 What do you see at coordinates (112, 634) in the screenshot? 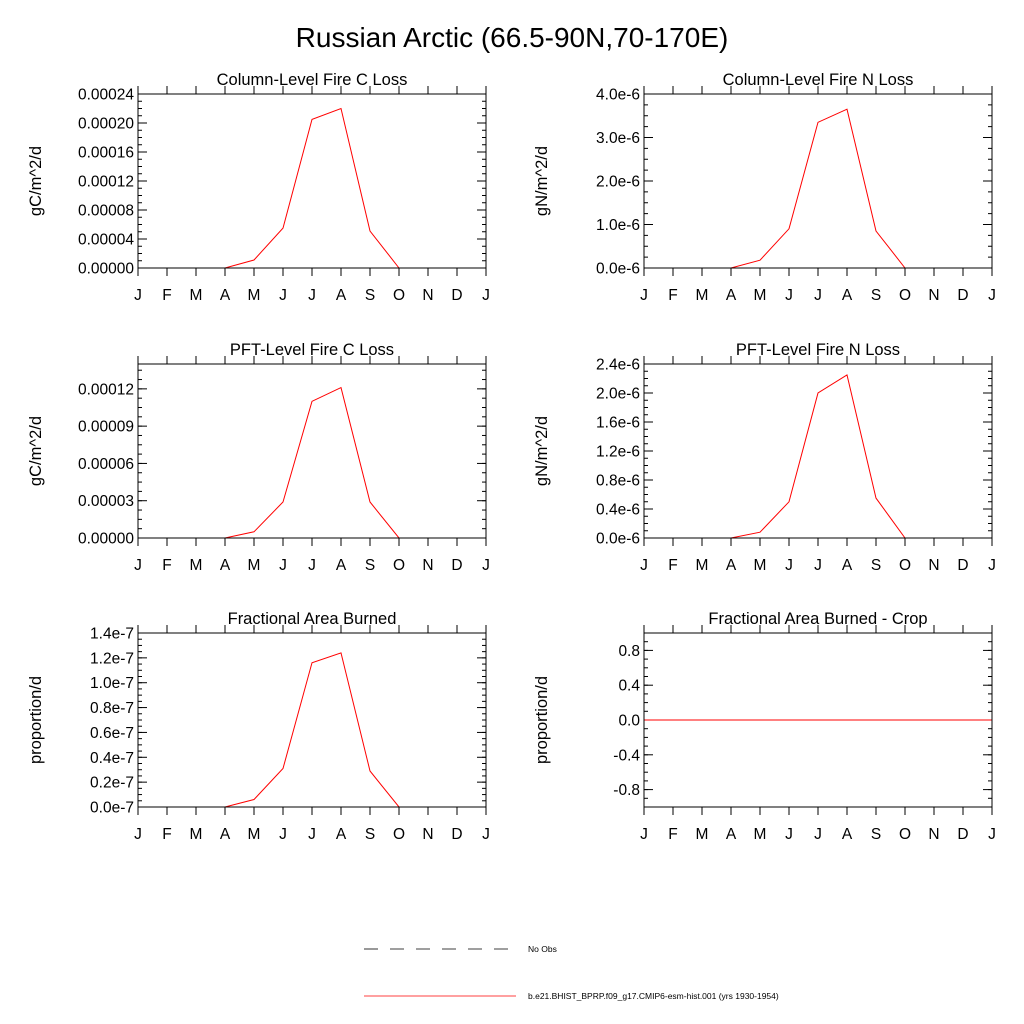
I see `y-tick-label: 1.4e-7` at bounding box center [112, 634].